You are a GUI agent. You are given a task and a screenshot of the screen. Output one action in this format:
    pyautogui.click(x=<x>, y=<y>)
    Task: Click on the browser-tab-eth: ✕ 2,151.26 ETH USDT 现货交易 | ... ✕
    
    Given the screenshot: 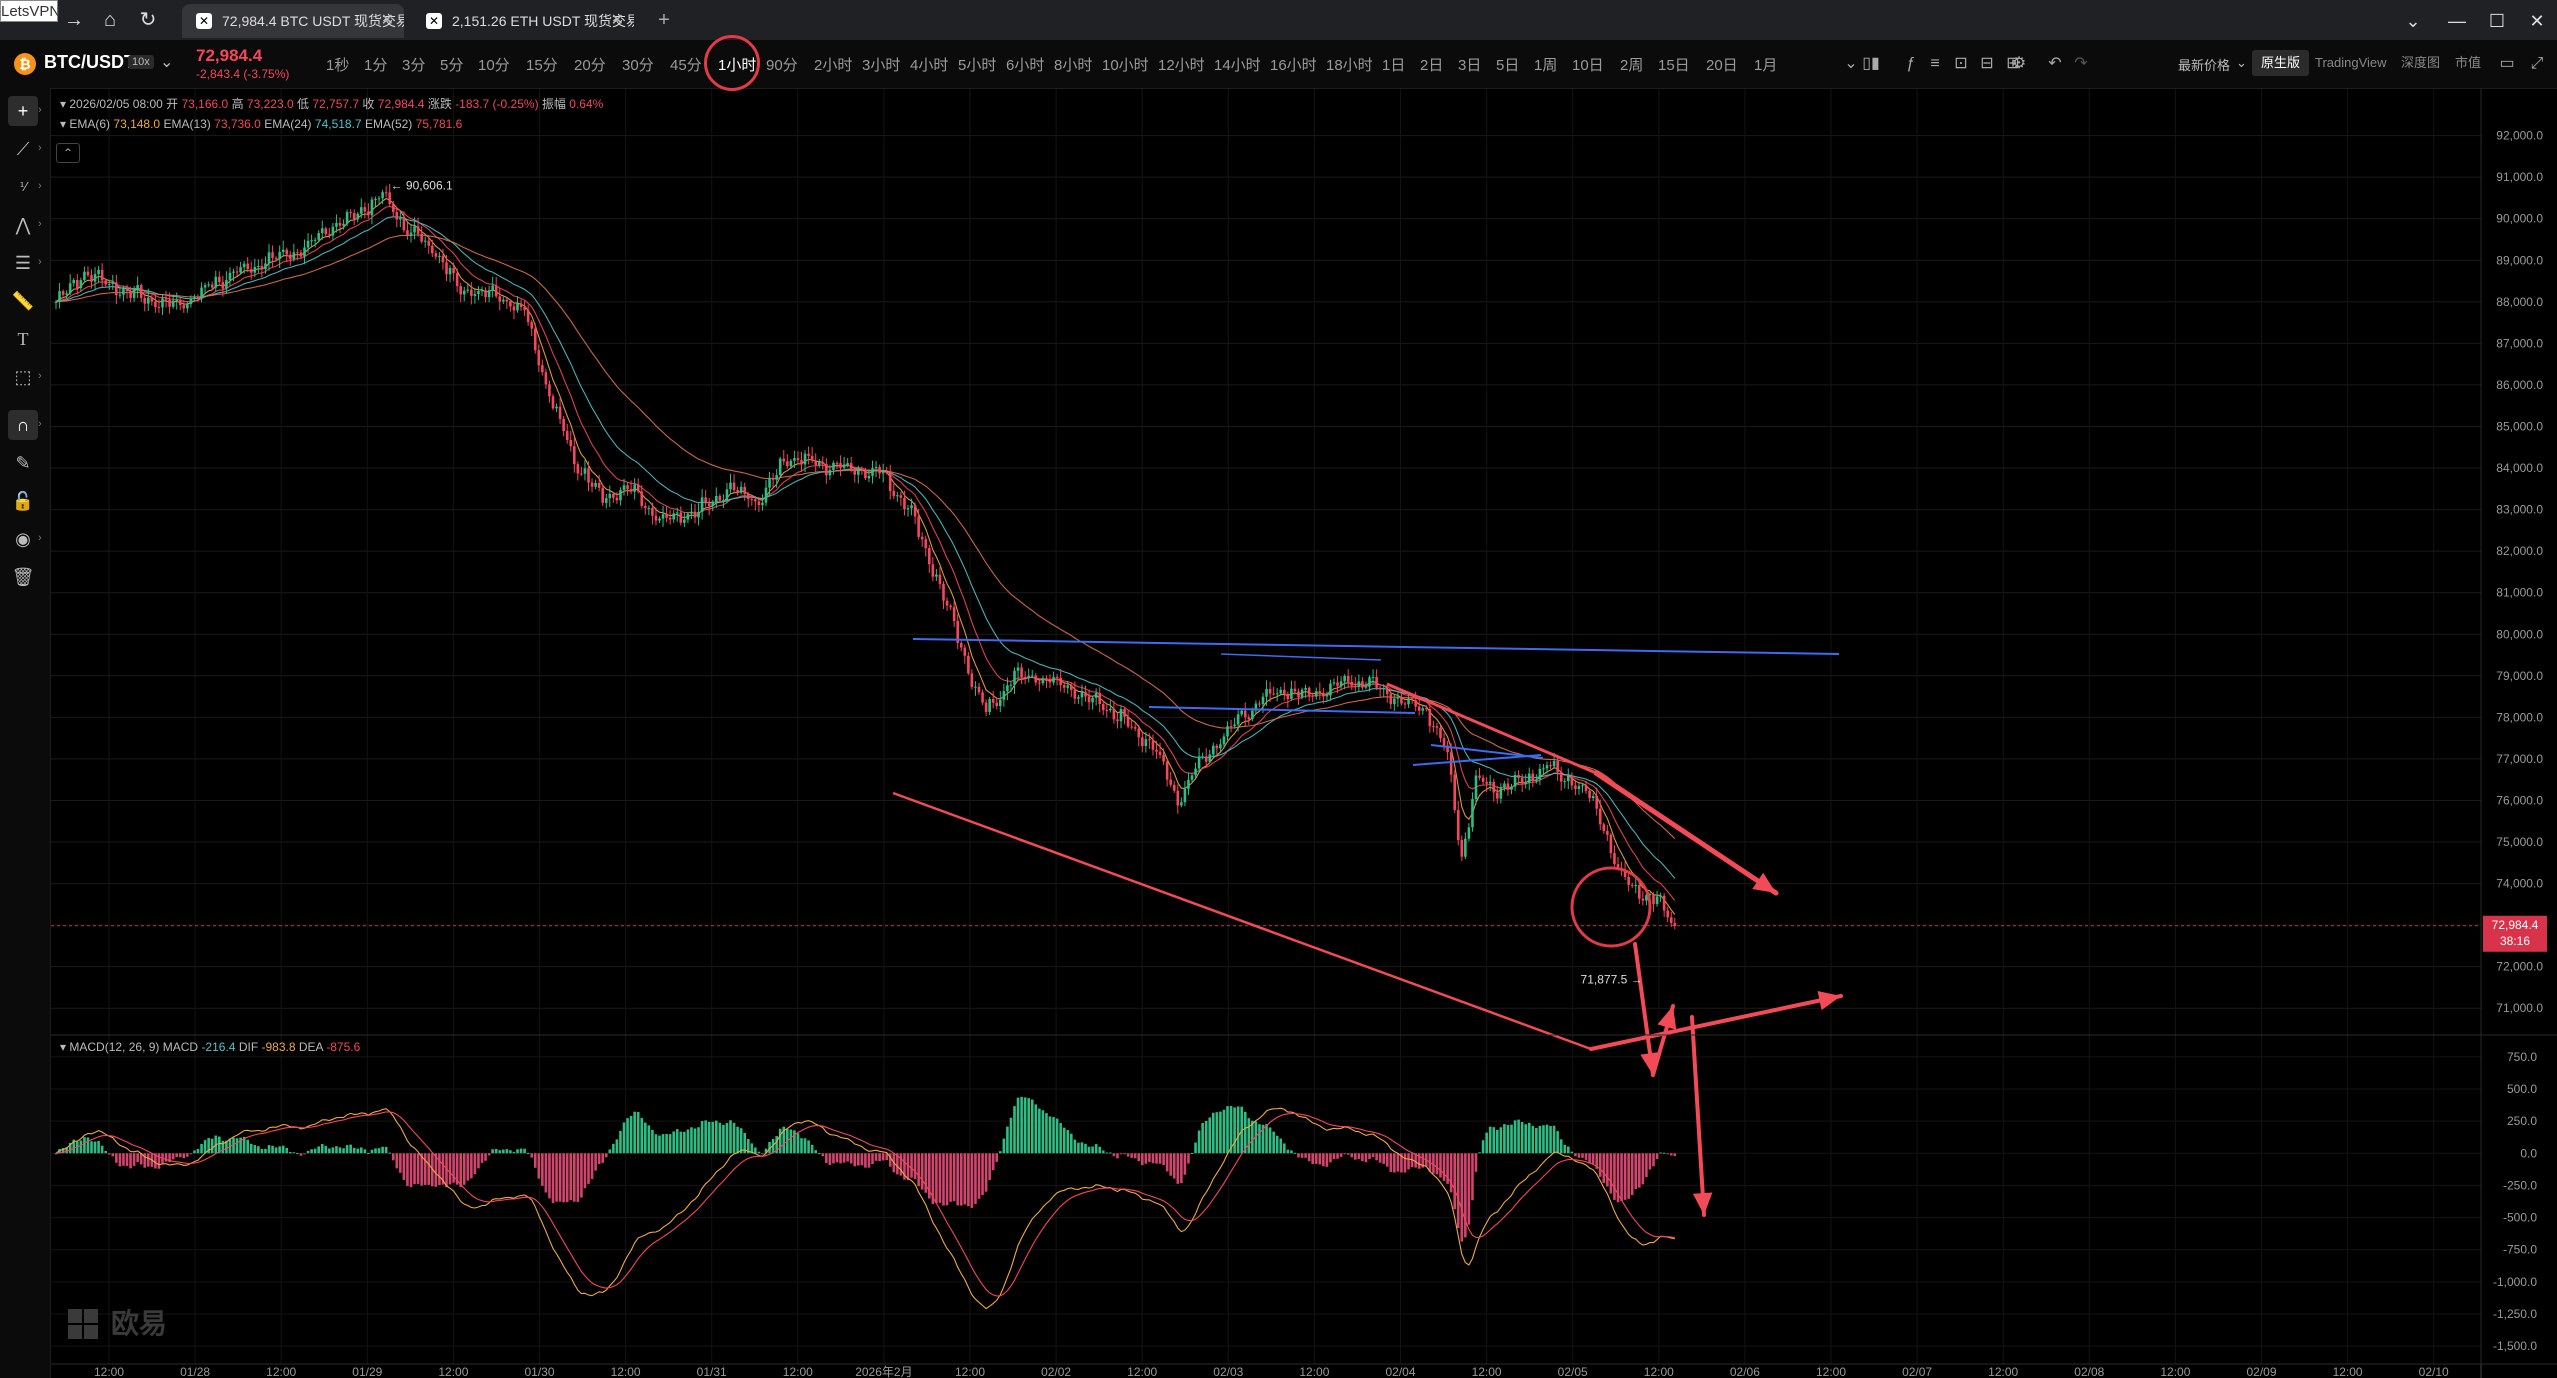 What is the action you would take?
    pyautogui.click(x=523, y=21)
    